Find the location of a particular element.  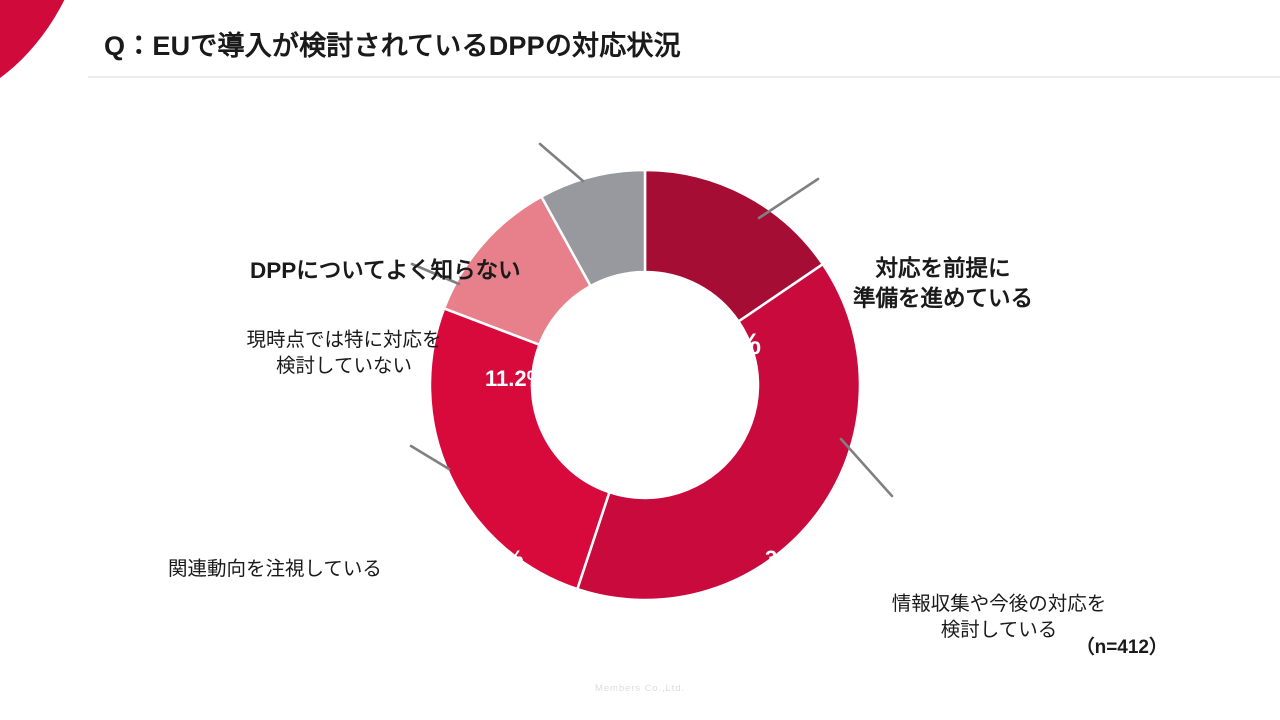

slice-value-no-action: 11.2% is located at coordinates (516, 378).